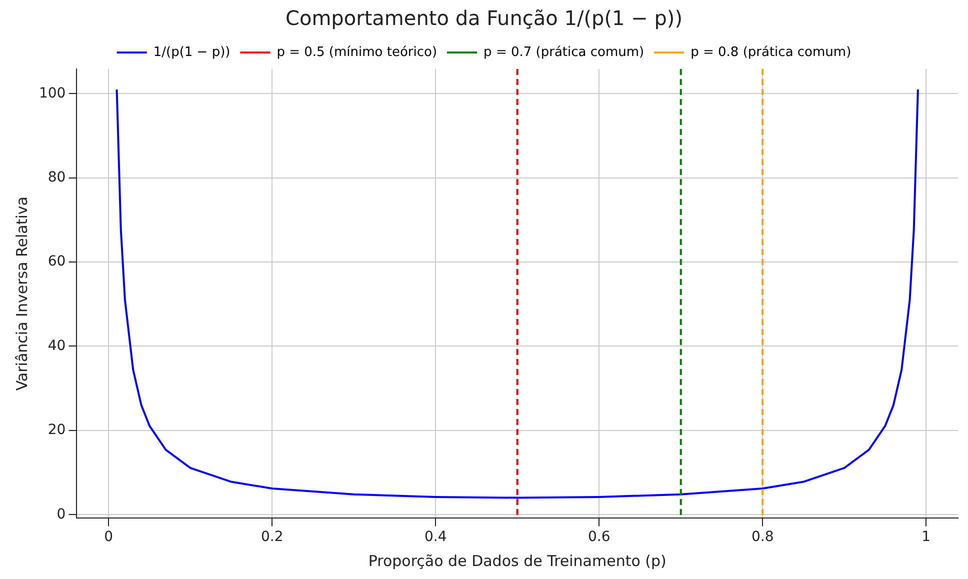 The height and width of the screenshot is (579, 968). Describe the element at coordinates (926, 537) in the screenshot. I see `x-tick-label: 1` at that location.